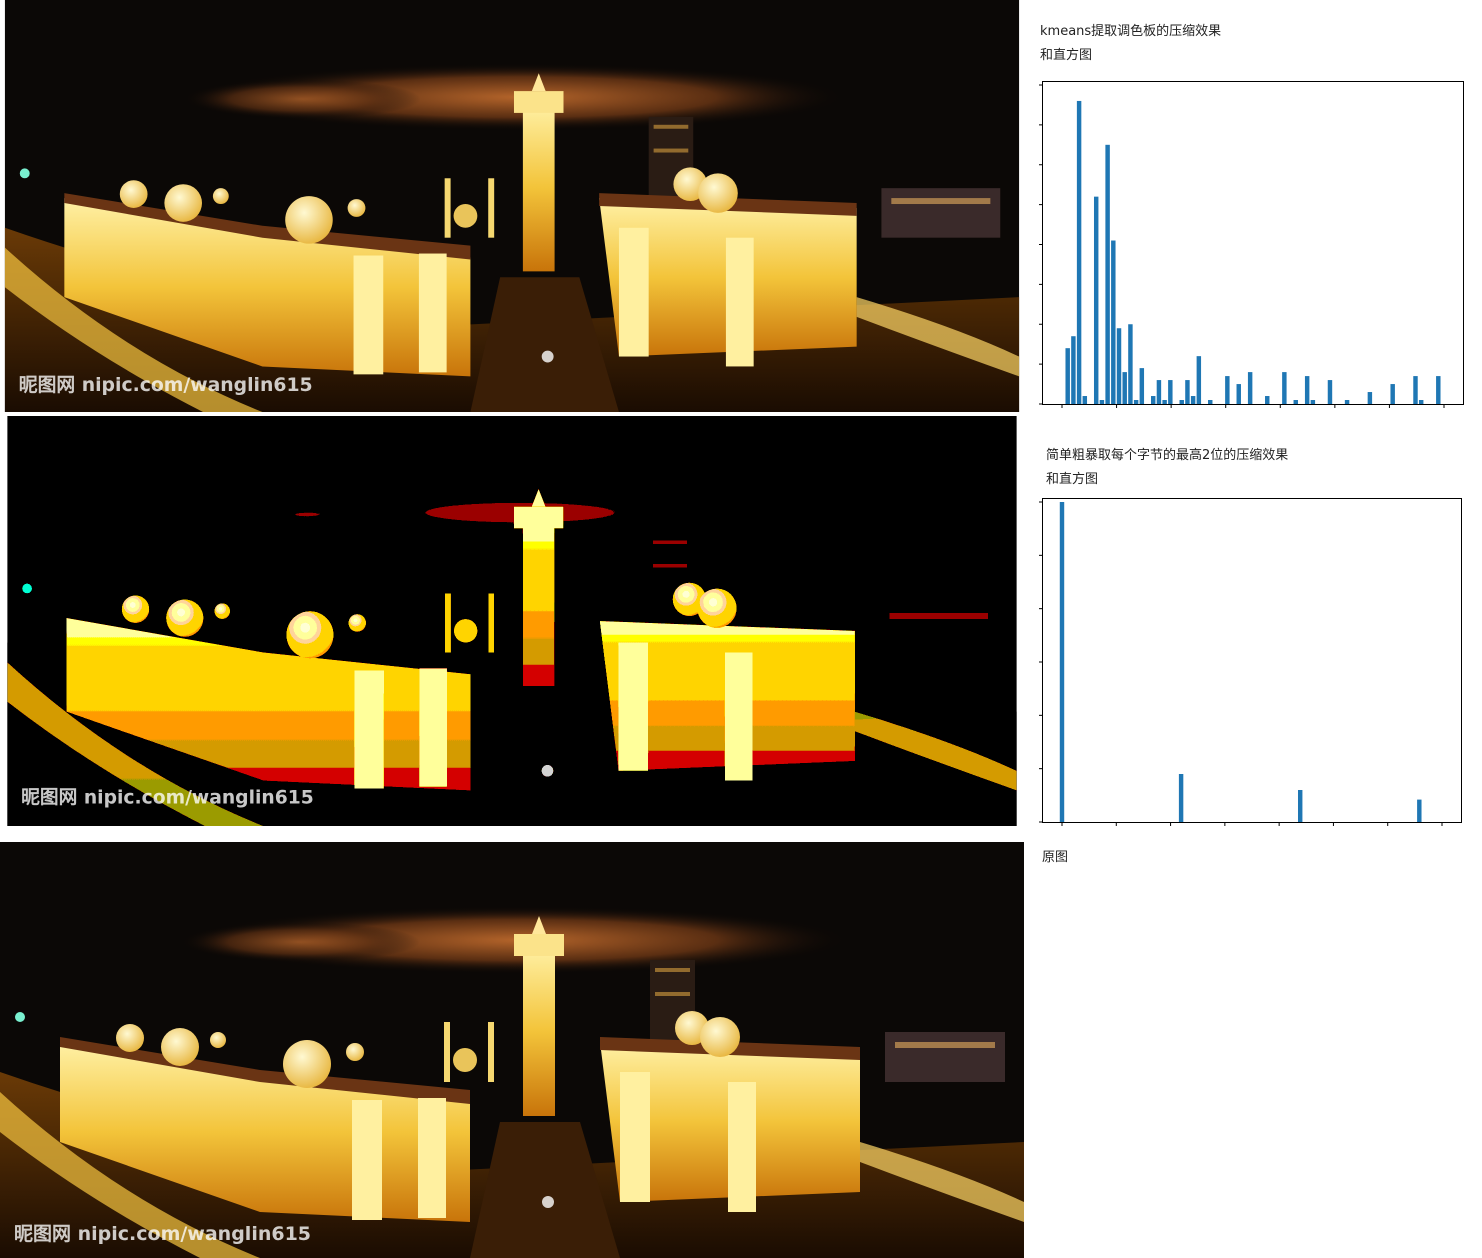 This screenshot has height=1258, width=1482. I want to click on original-caption: 原图, so click(1055, 857).